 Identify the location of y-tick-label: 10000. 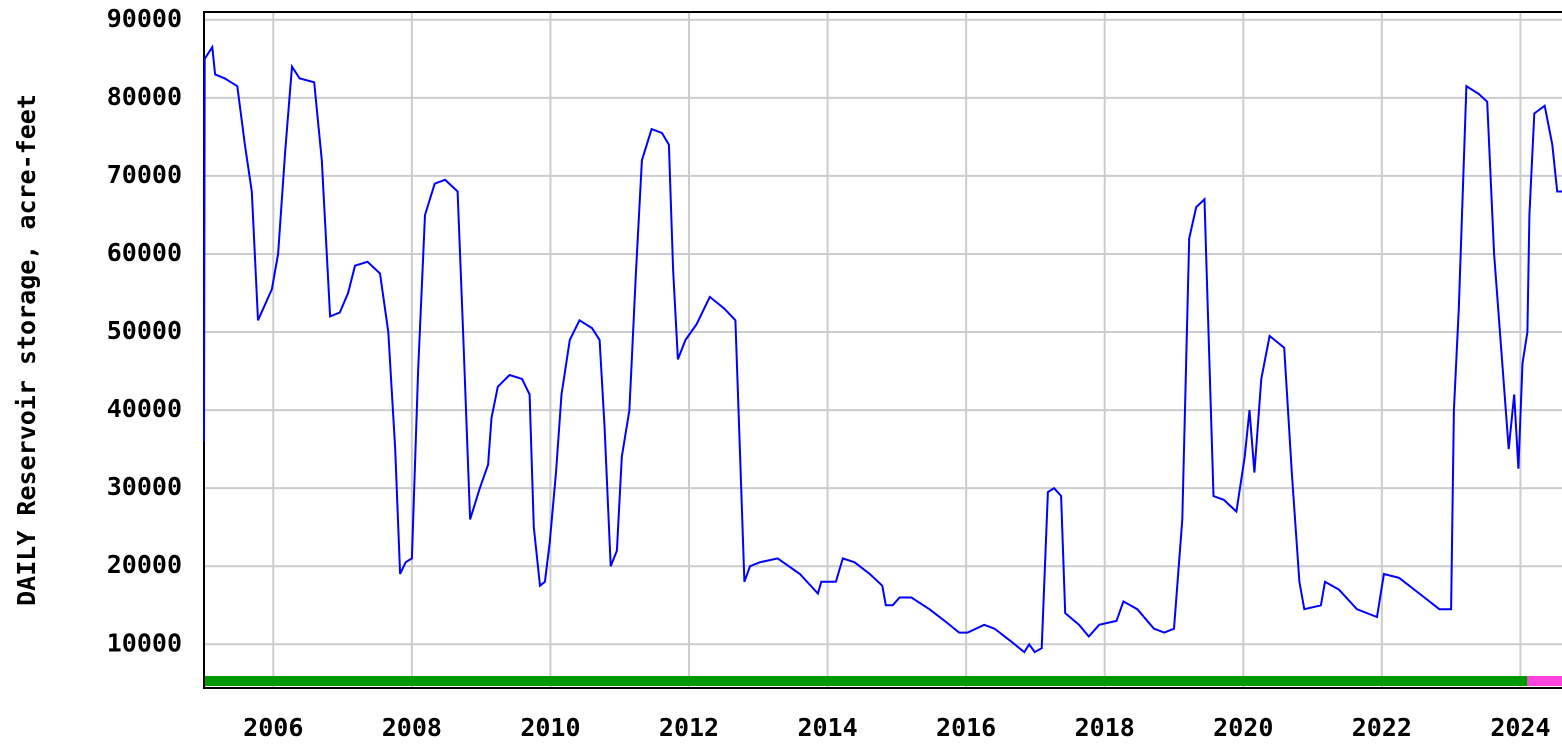
(144, 642).